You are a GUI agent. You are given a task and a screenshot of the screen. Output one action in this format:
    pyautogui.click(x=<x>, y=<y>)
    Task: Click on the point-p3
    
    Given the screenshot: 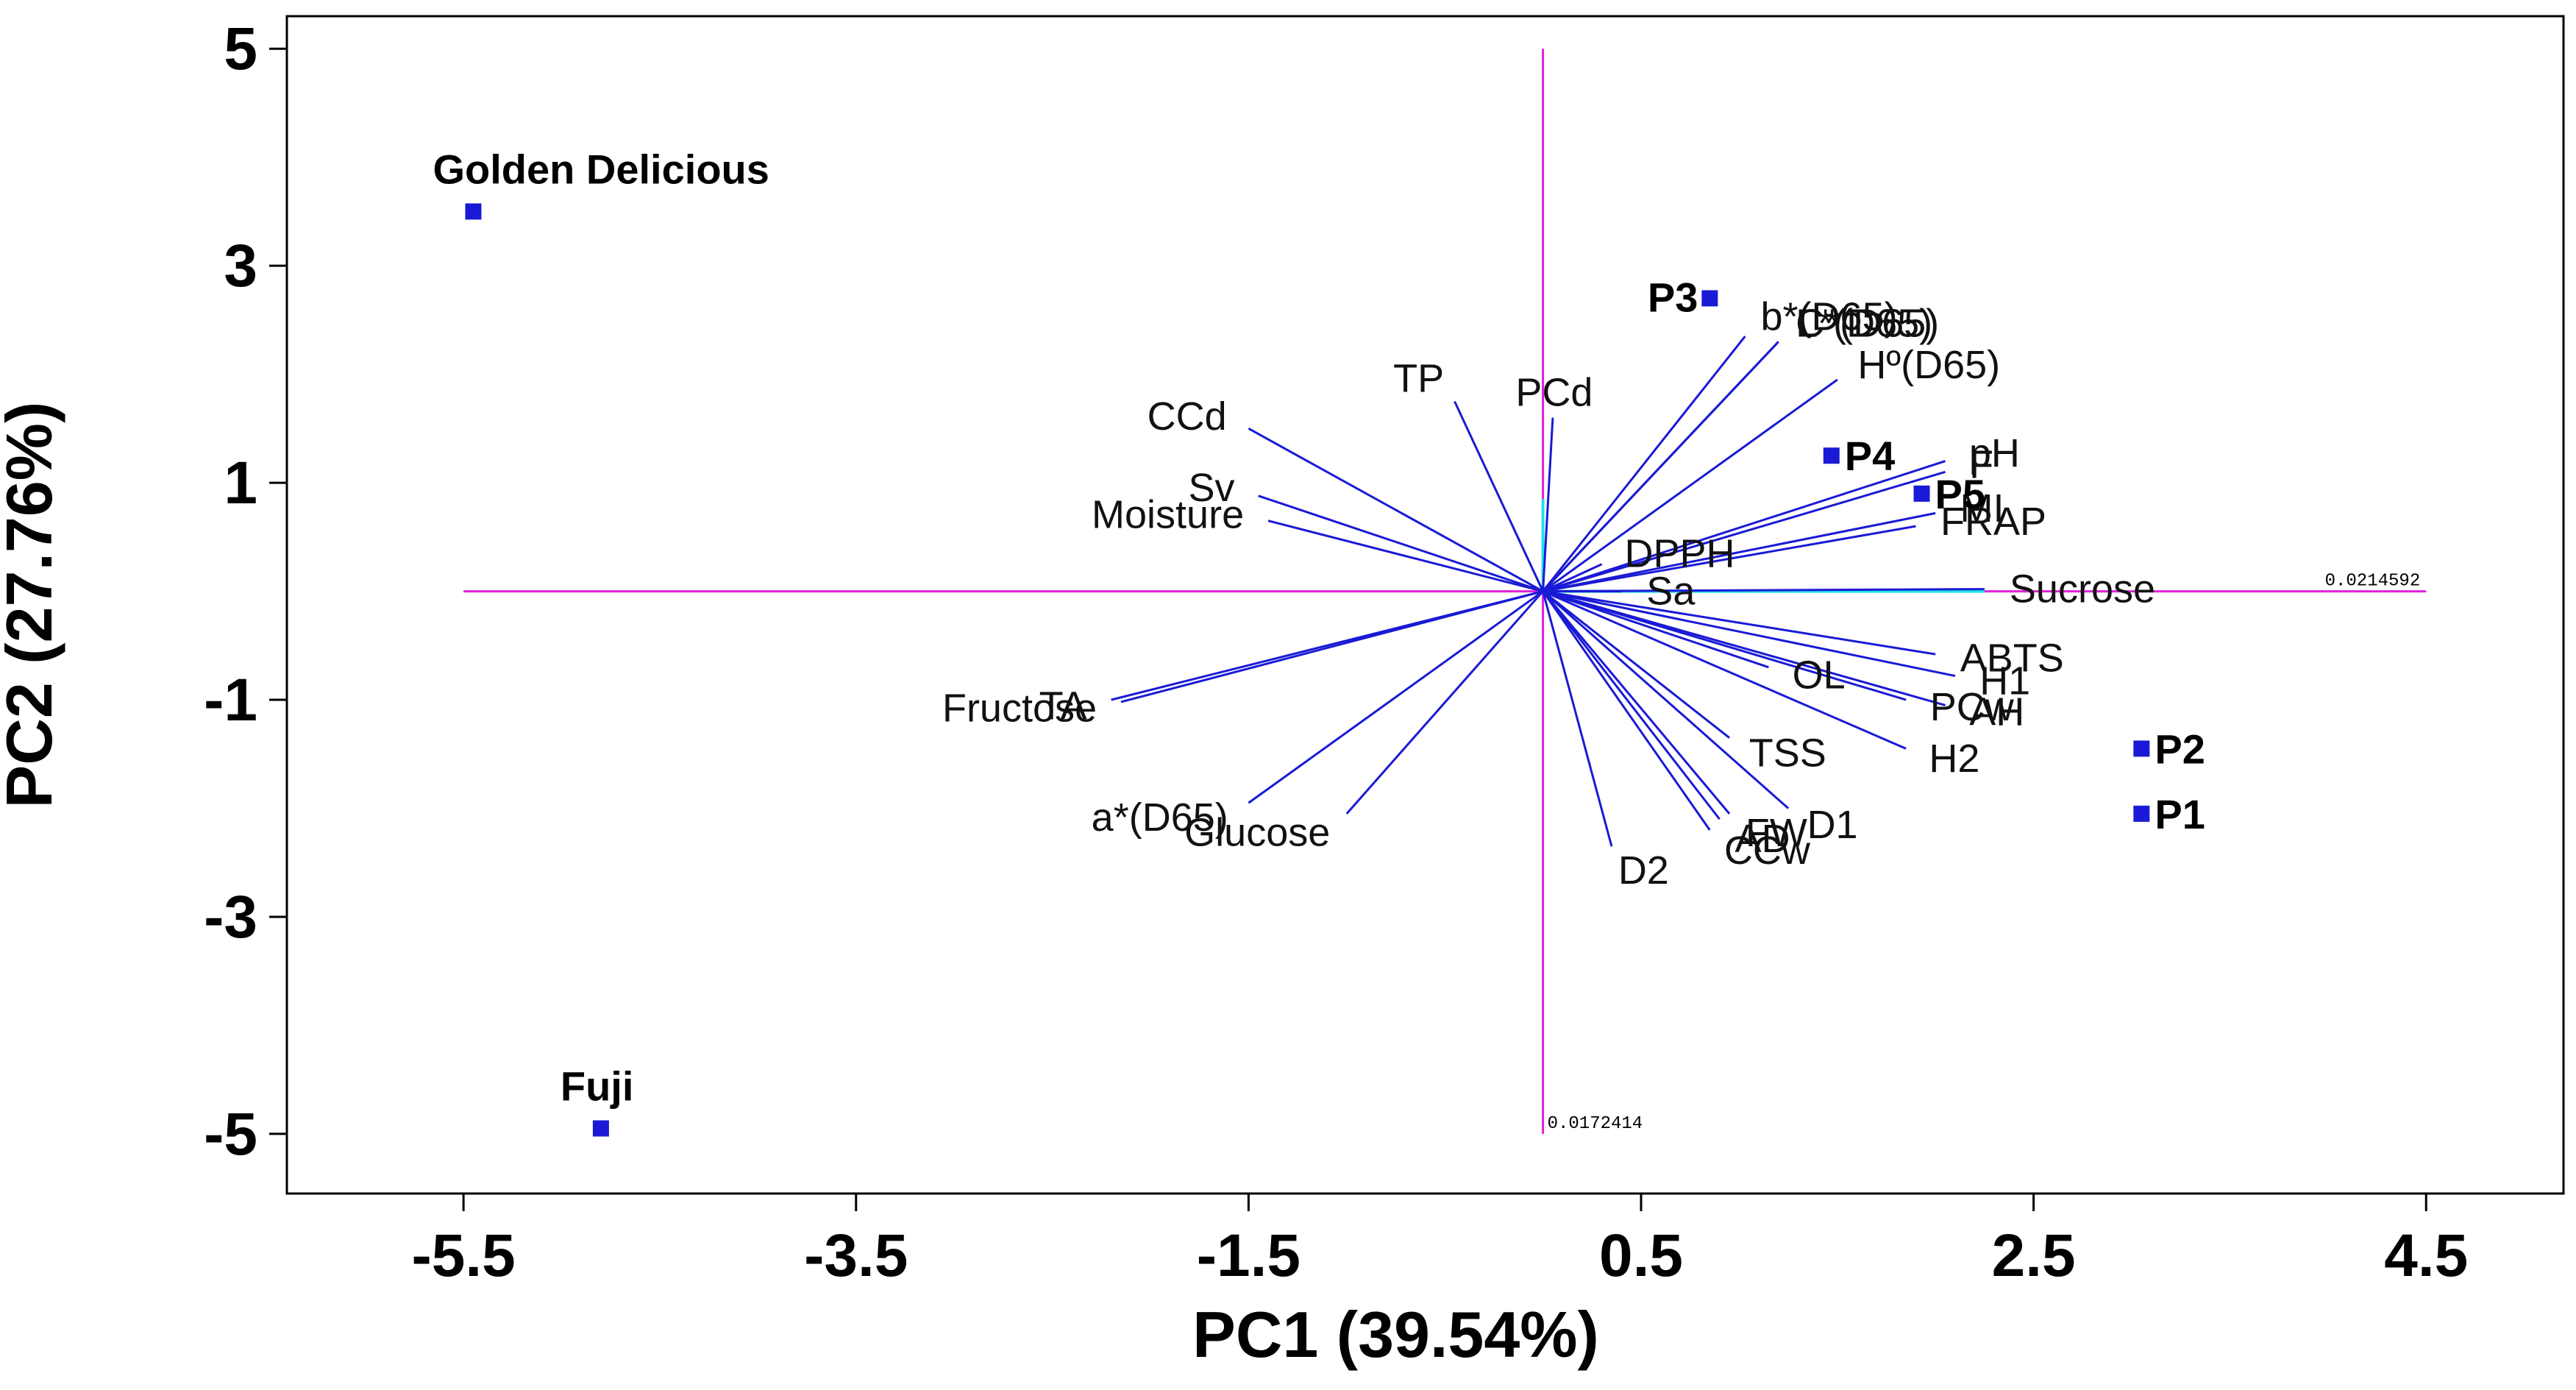 What is the action you would take?
    pyautogui.click(x=1709, y=298)
    